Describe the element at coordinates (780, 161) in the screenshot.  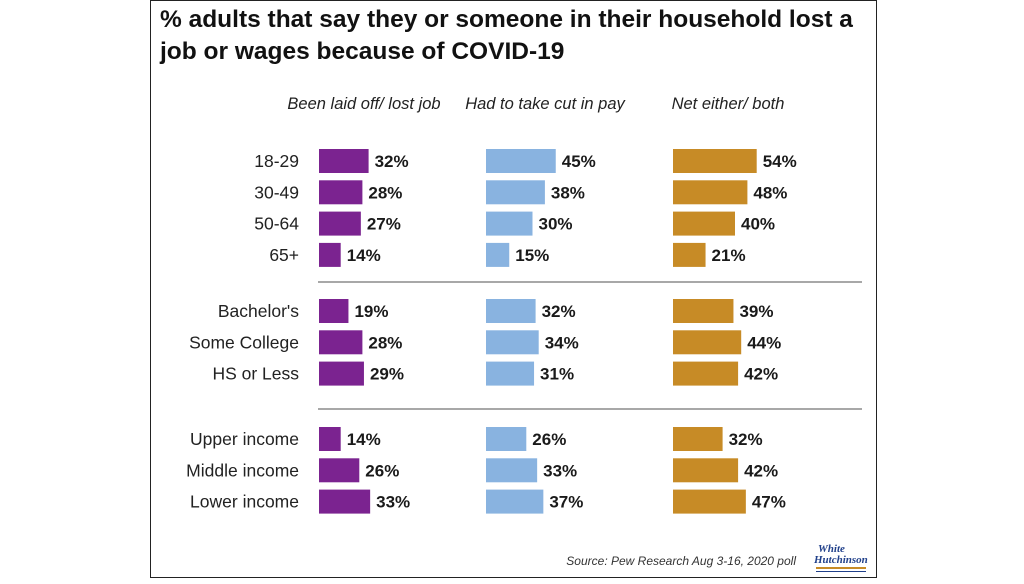
I see `data-label: 54%` at that location.